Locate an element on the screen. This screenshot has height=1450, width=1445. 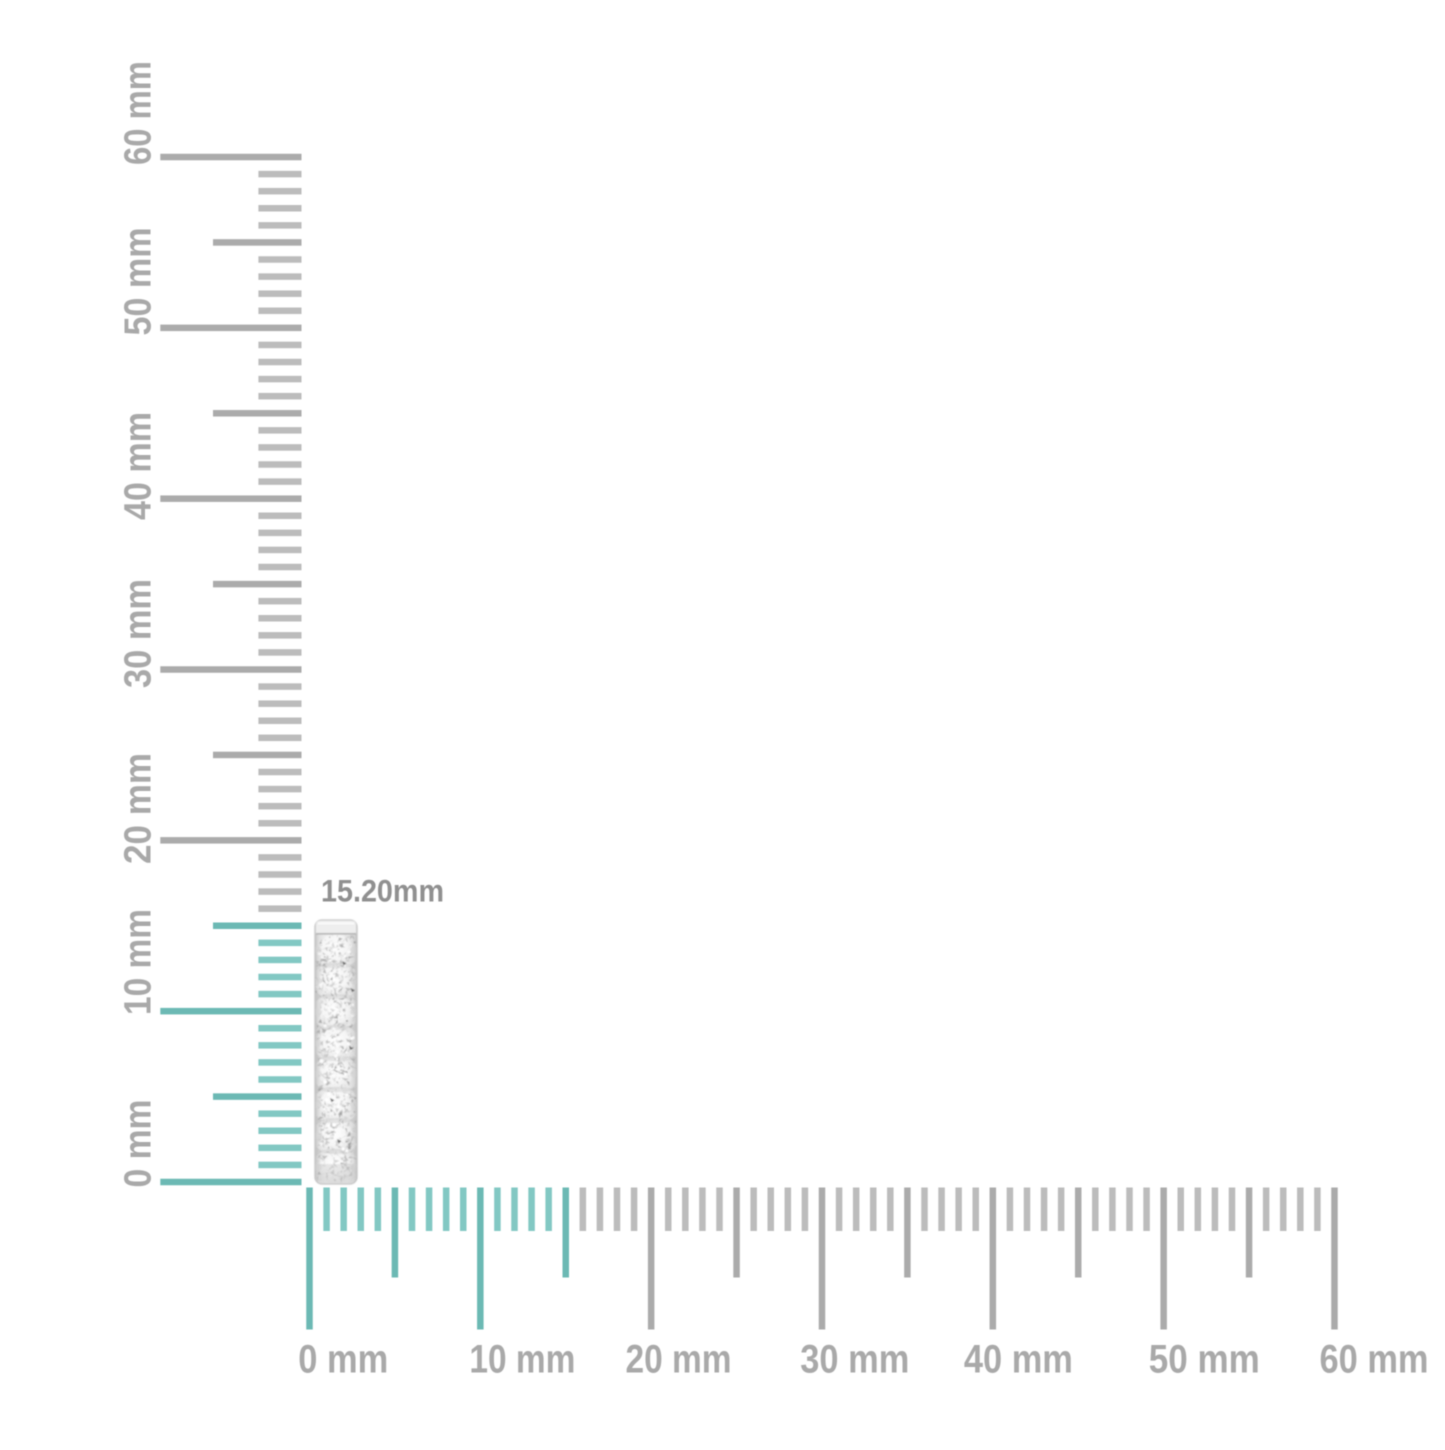
svg-text: 15.20mm is located at coordinates (382, 891).